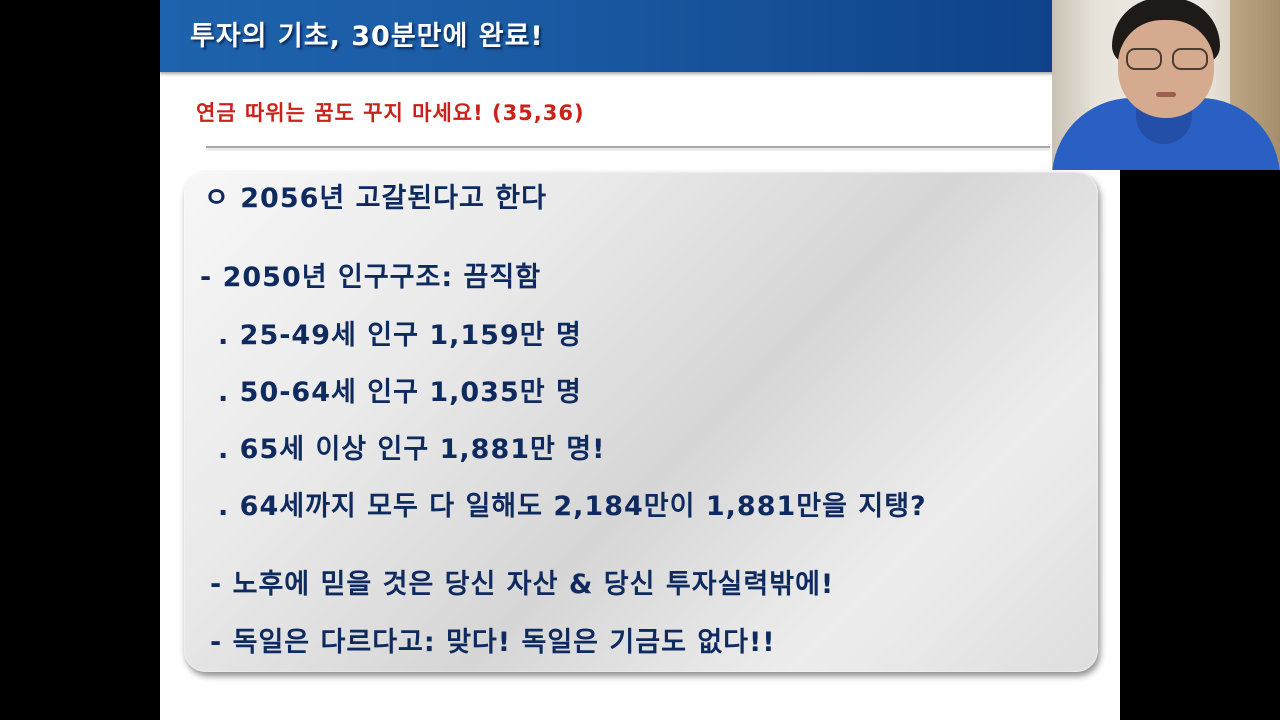 The width and height of the screenshot is (1280, 720). Describe the element at coordinates (390, 113) in the screenshot. I see `slide-subtitle: 연금 따위는 꿈도 꾸지 마세요! (35,36)` at that location.